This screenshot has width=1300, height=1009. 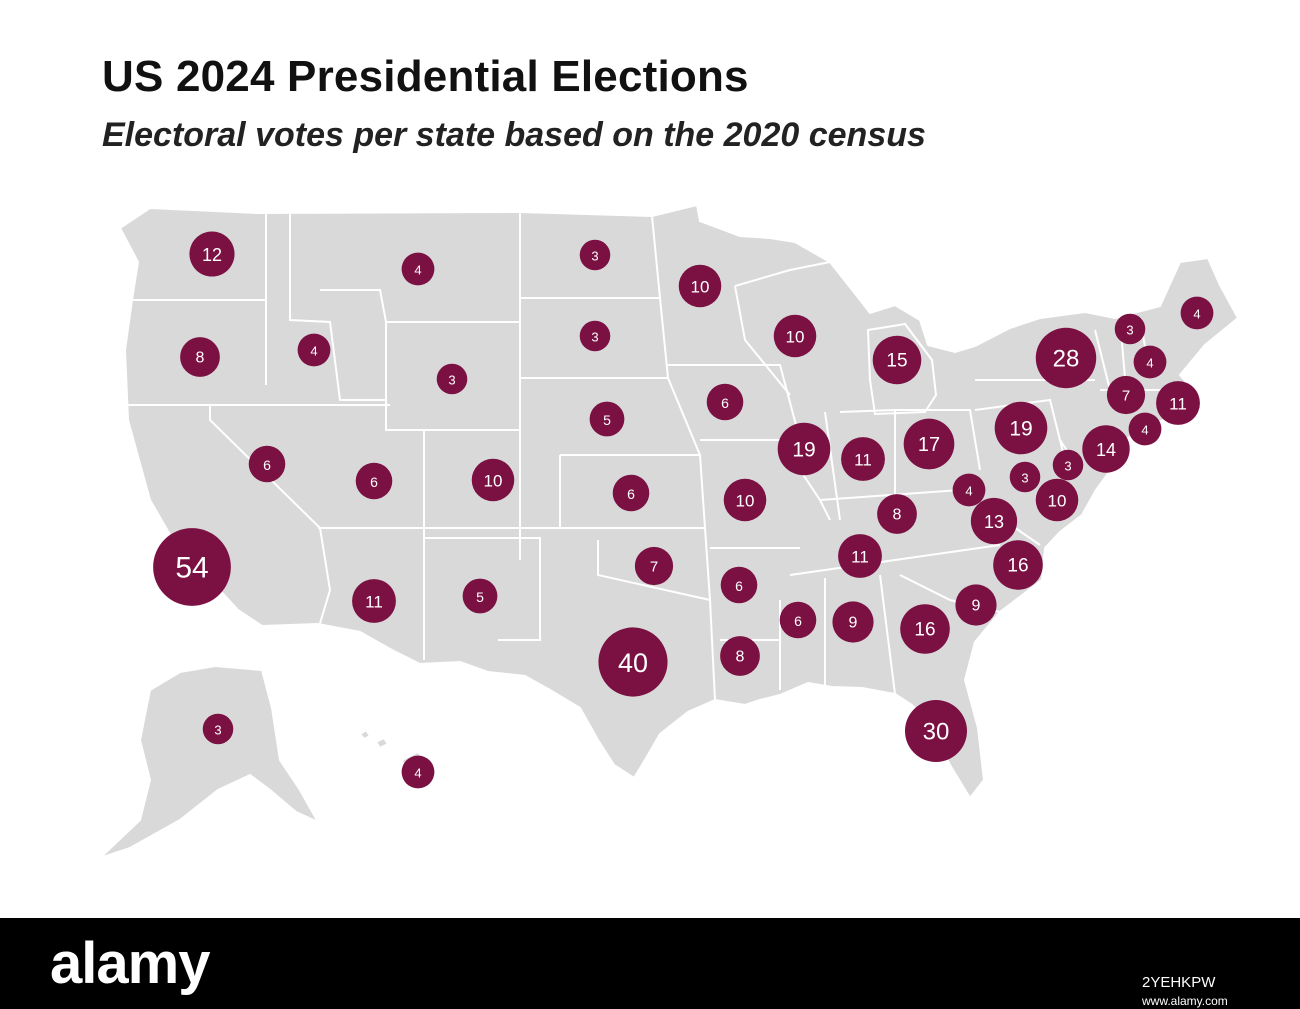 What do you see at coordinates (739, 585) in the screenshot?
I see `bubble-arkansas` at bounding box center [739, 585].